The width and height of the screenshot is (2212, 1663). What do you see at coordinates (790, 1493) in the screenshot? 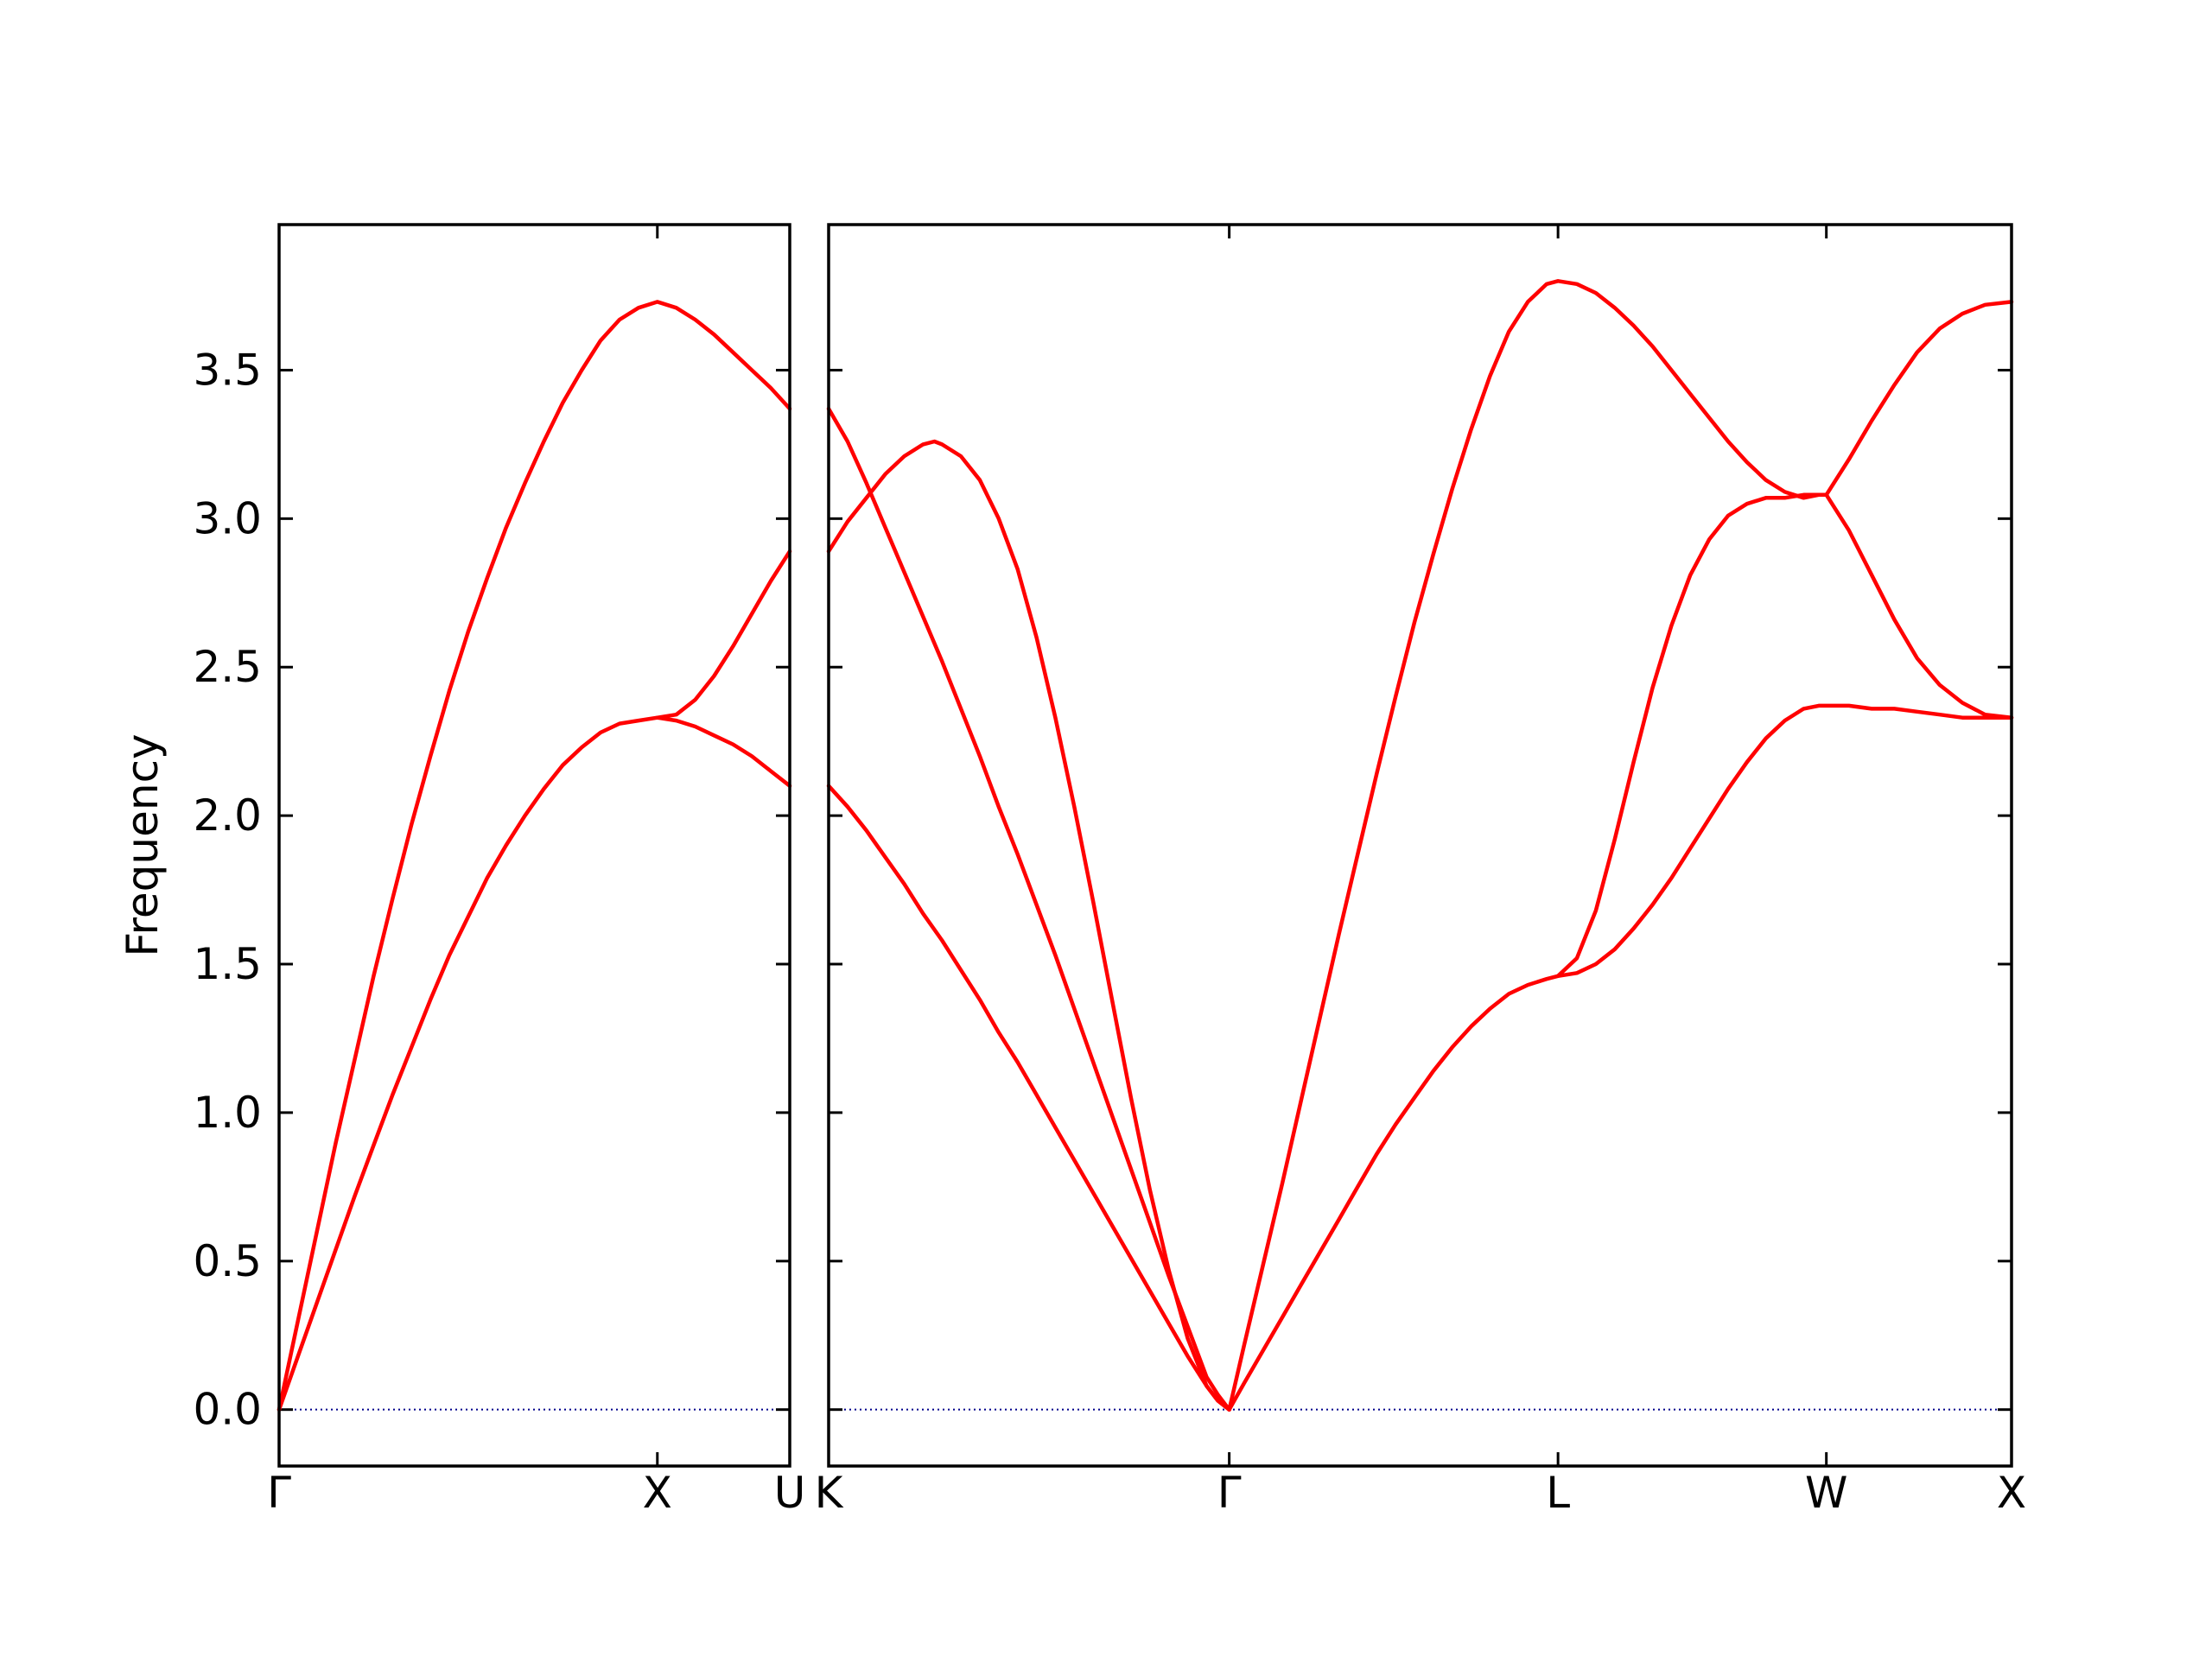
I see `x-tick-label: U` at bounding box center [790, 1493].